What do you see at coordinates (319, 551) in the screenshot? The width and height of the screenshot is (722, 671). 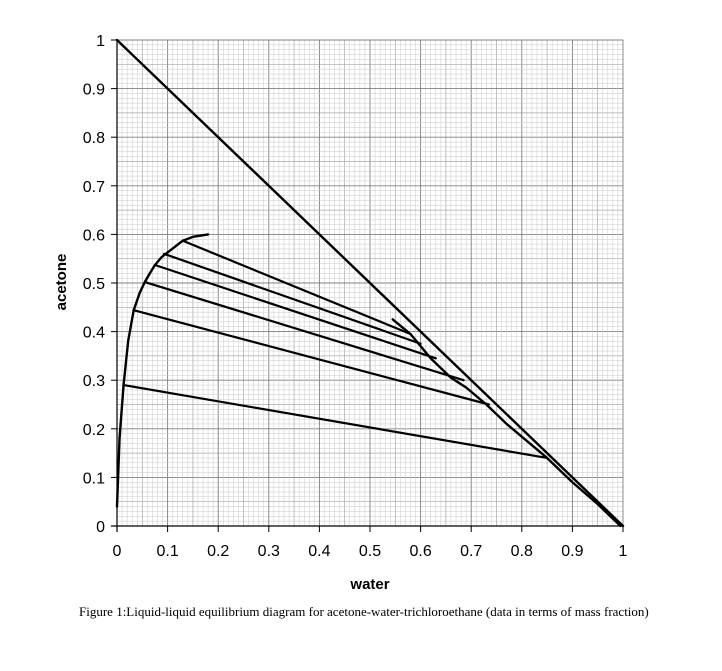 I see `x-tick-label: 0.4` at bounding box center [319, 551].